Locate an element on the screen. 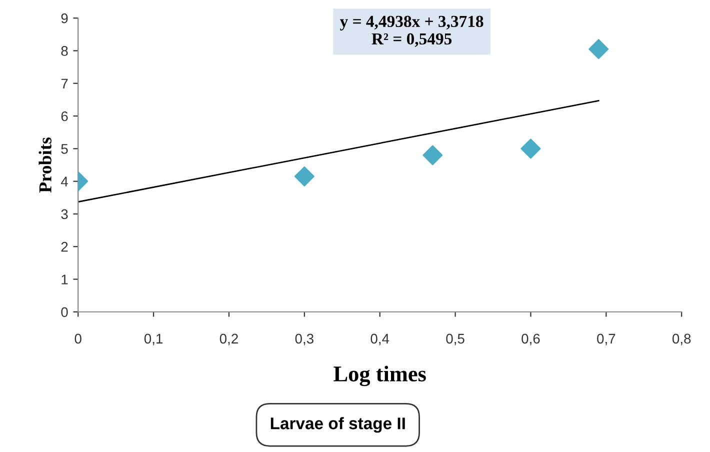 The image size is (710, 452). y-tick-label: 1 is located at coordinates (65, 279).